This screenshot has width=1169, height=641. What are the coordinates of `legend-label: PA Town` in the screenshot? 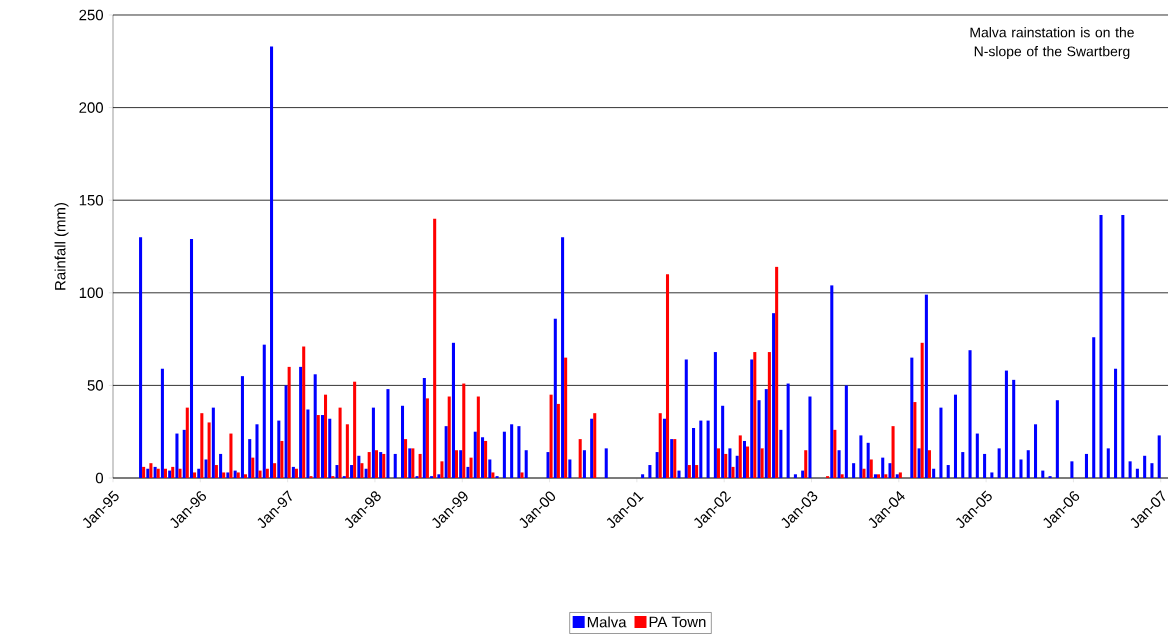 It's located at (677, 622).